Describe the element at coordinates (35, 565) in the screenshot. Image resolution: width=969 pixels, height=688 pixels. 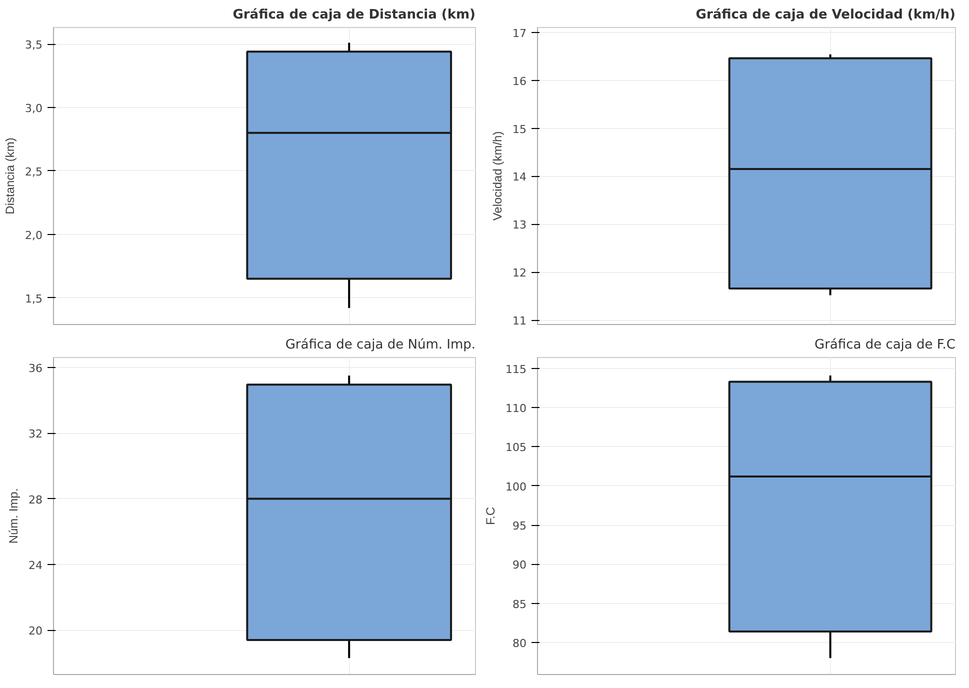
I see `y-tick-label: 24` at that location.